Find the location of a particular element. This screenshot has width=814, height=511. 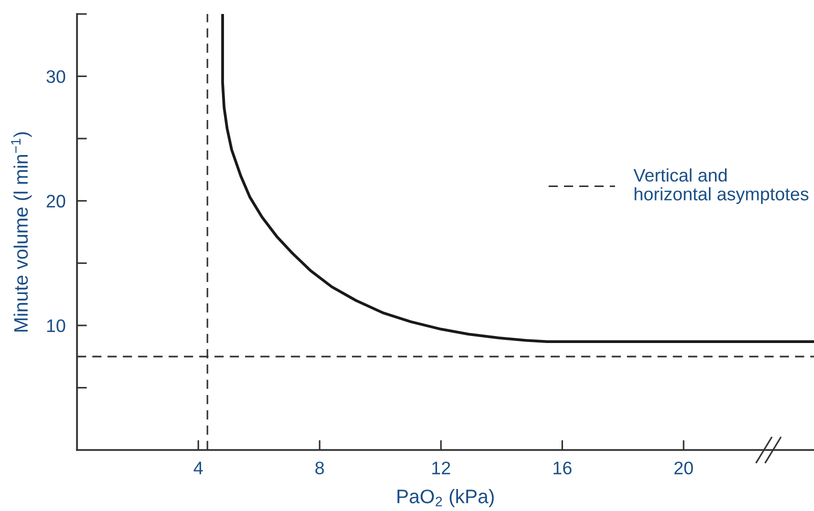

annotation: Vertical and horizontal asymptotes is located at coordinates (721, 186).